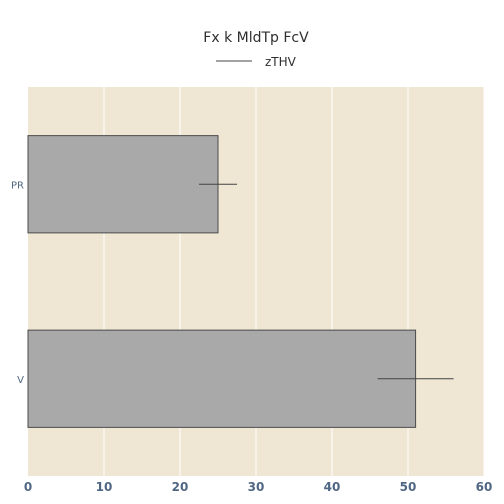 The image size is (504, 504). I want to click on legend: zTHV, so click(256, 62).